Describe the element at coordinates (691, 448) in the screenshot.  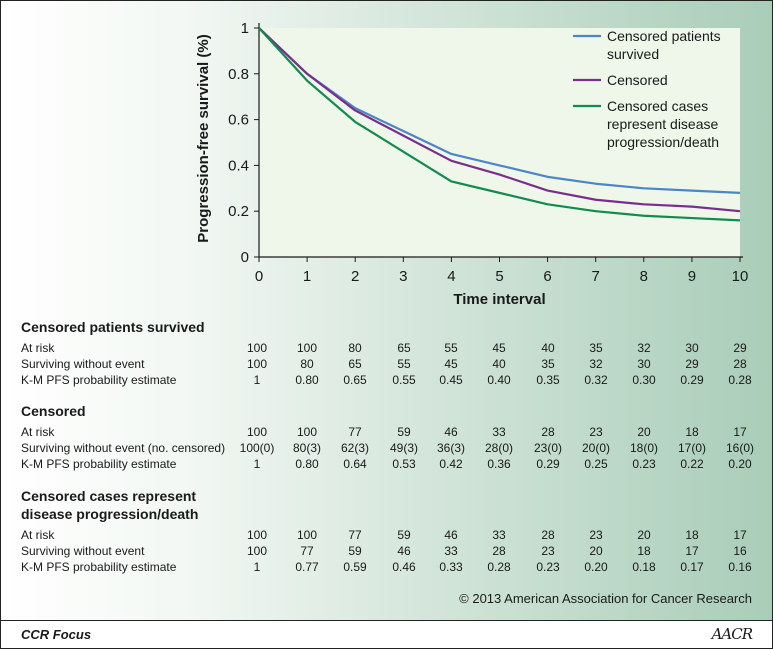
I see `table-cell: 17(0)` at that location.